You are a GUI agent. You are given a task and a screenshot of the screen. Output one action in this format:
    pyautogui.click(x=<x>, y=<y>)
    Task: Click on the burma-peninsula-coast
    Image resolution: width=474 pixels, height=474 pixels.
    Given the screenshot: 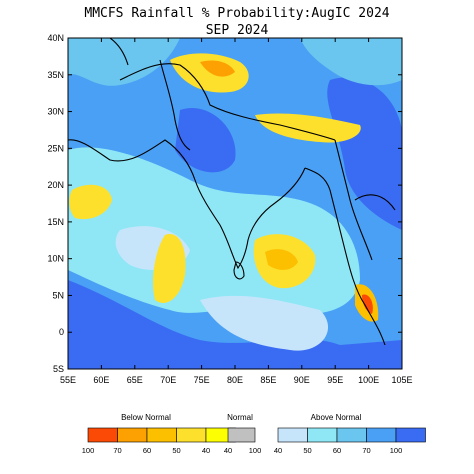 What is the action you would take?
    pyautogui.click(x=345, y=256)
    